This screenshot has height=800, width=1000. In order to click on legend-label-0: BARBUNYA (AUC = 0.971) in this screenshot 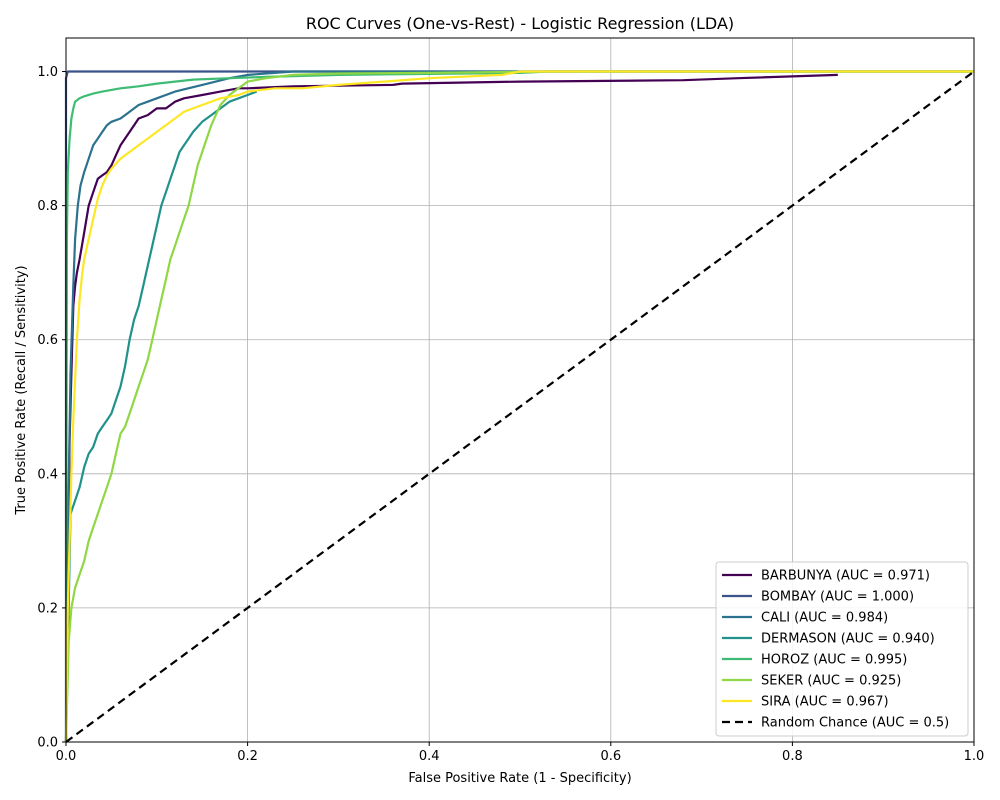, I will do `click(845, 576)`.